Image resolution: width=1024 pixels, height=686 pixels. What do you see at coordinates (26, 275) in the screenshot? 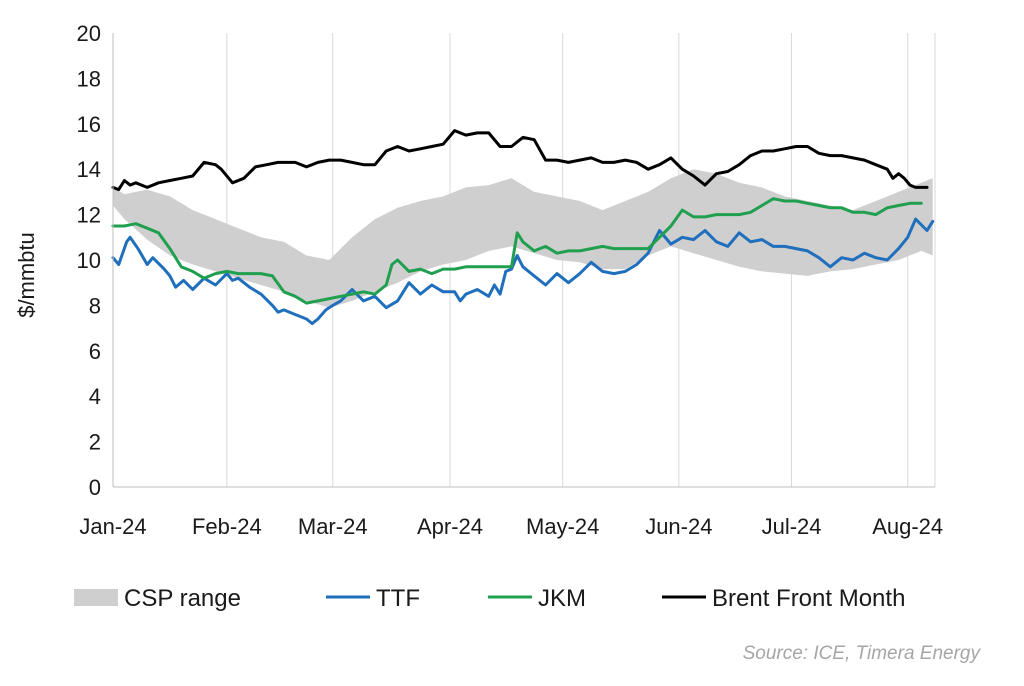
I see `y-axis-title: $/mmbtu` at bounding box center [26, 275].